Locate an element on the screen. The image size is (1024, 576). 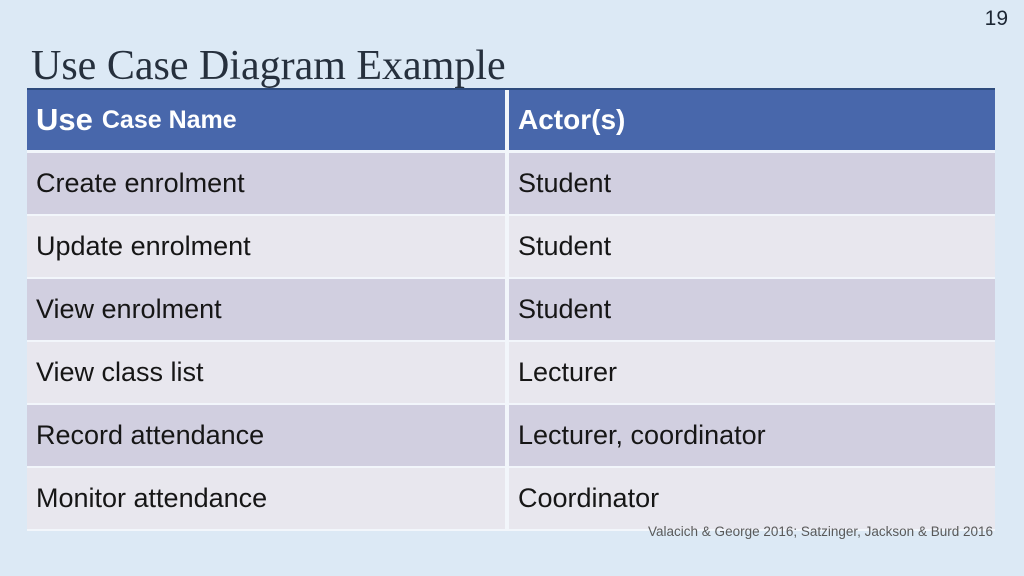
actors-cell: Lecturer, coordinator is located at coordinates (642, 435).